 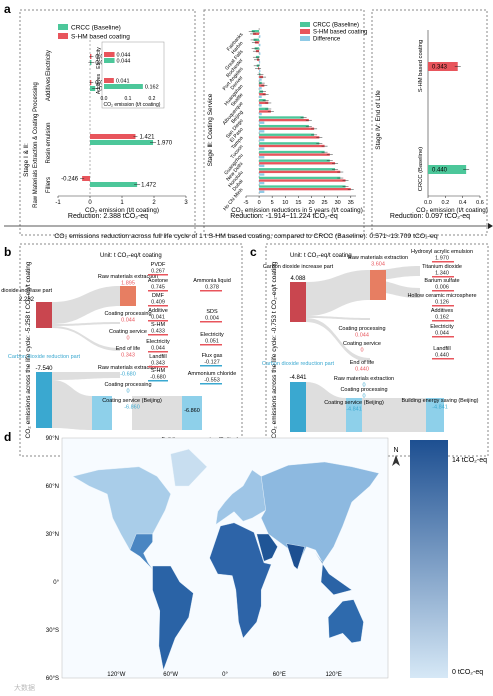 What do you see at coordinates (152, 99) in the screenshot?
I see `inset-tick-label: 0.2` at bounding box center [152, 99].